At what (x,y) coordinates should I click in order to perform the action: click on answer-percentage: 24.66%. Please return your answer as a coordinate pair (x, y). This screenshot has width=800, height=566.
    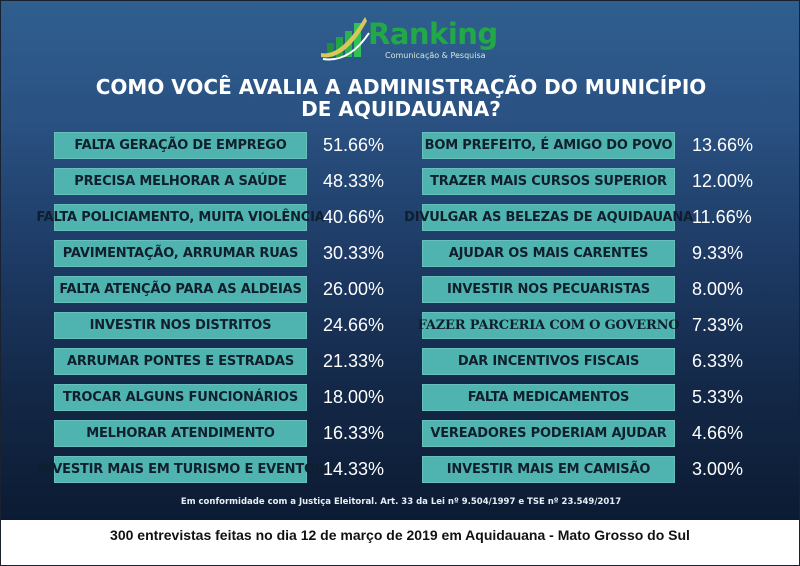
    Looking at the image, I should click on (354, 325).